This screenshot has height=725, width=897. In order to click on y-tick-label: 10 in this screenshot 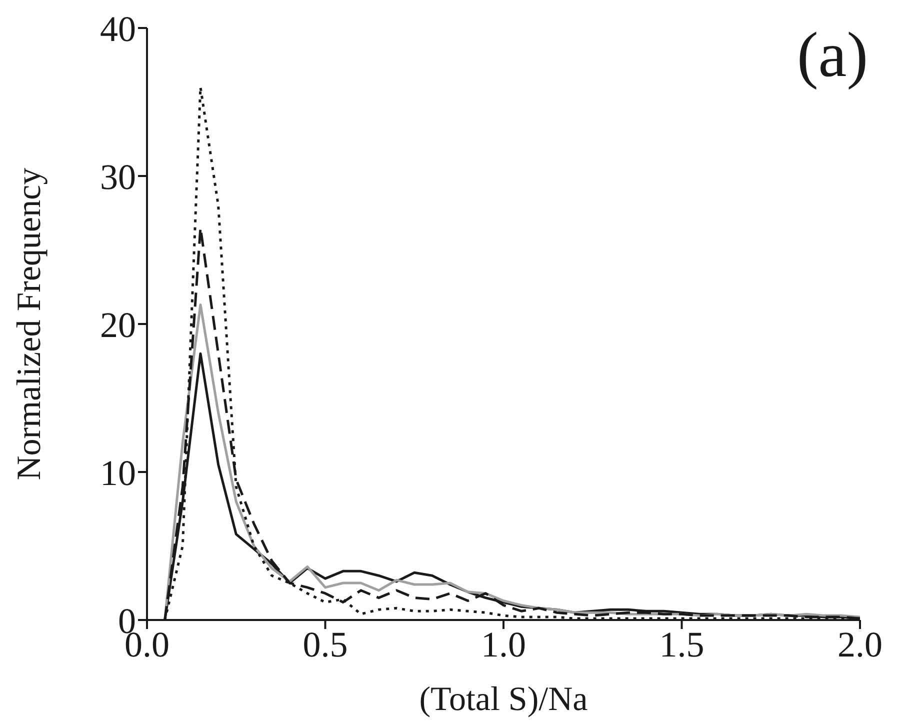, I will do `click(118, 472)`.